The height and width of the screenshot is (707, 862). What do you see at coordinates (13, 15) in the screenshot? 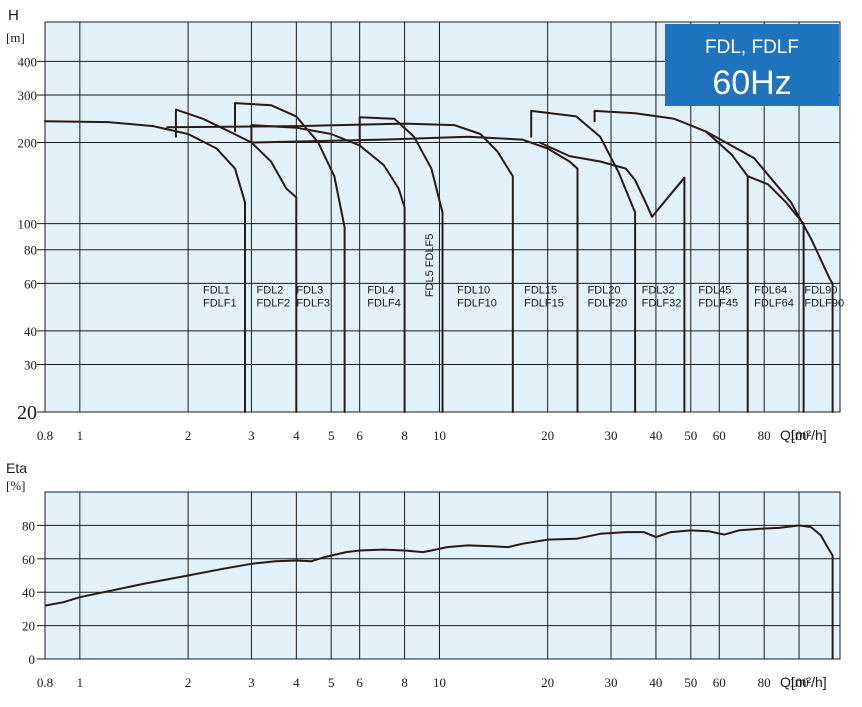
I see `head-y-axis-title: H` at bounding box center [13, 15].